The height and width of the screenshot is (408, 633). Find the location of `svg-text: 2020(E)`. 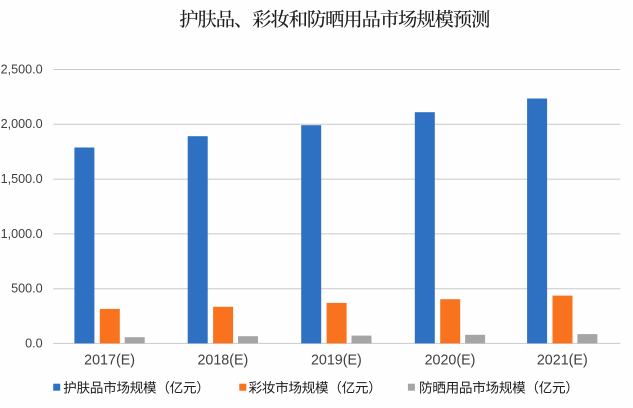

svg-text: 2020(E) is located at coordinates (450, 361).